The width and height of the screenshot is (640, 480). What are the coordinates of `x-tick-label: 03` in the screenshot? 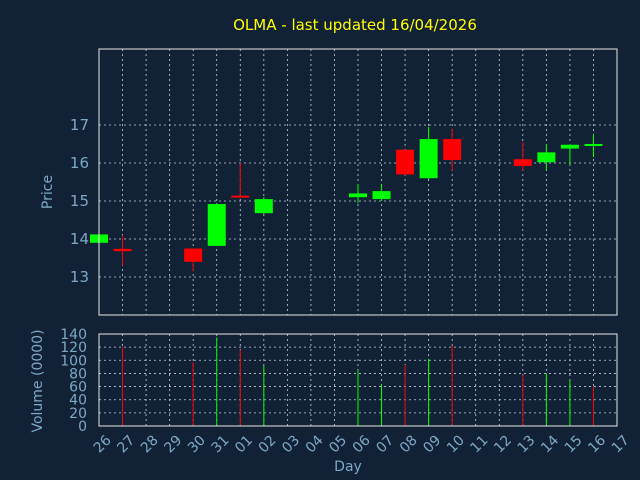 It's located at (291, 444).